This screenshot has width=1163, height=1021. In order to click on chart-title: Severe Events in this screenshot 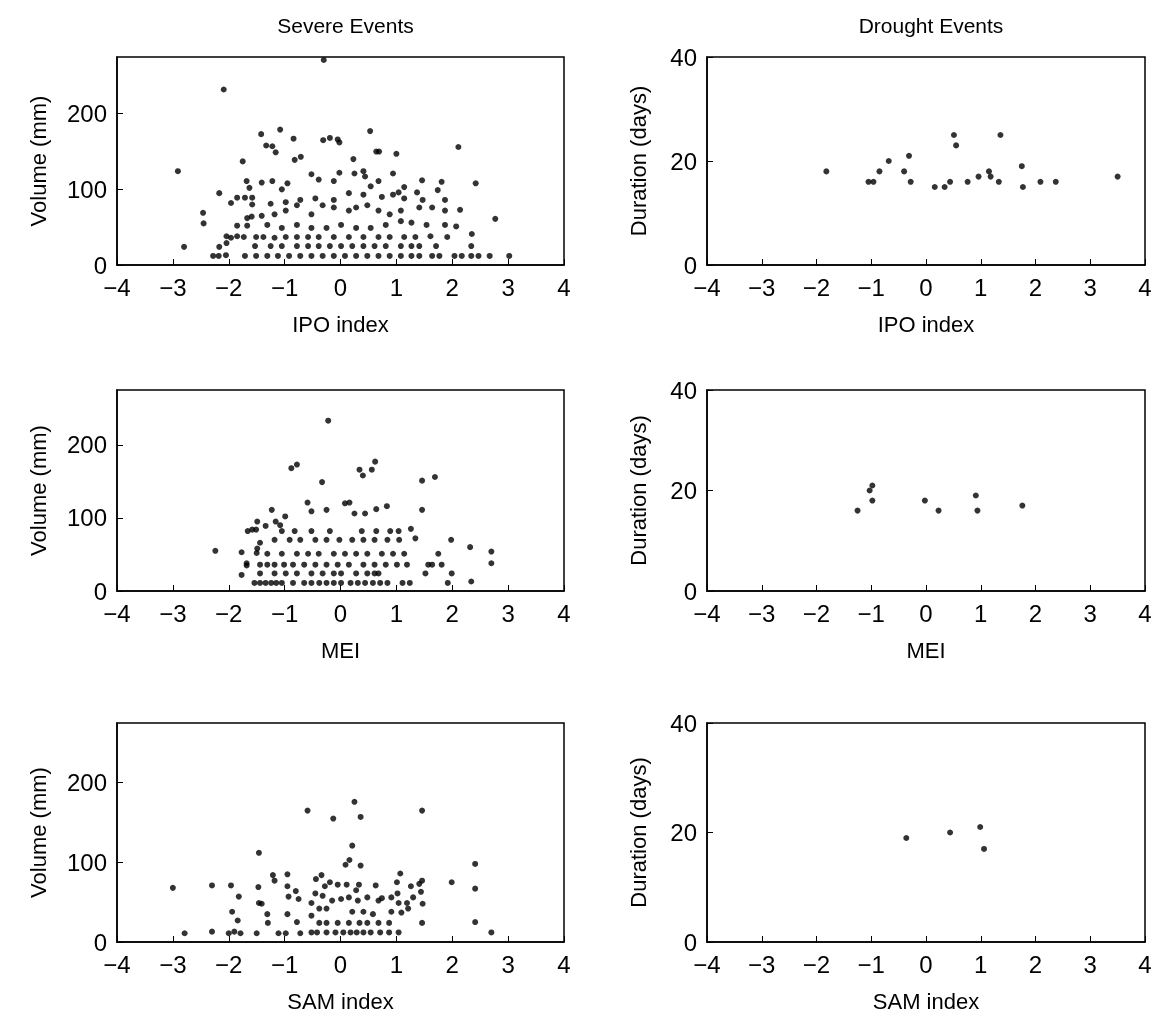, I will do `click(345, 25)`.